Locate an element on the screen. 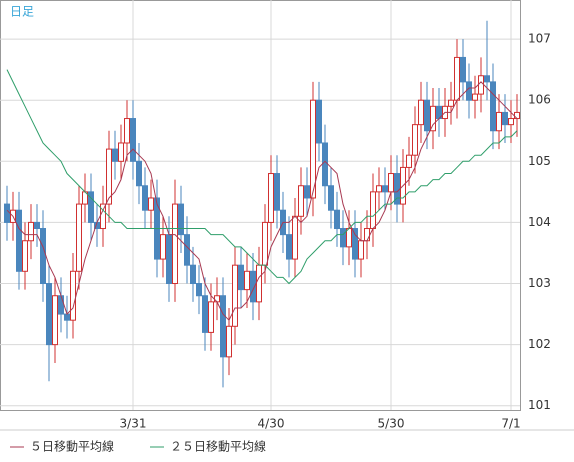 This screenshot has height=462, width=574. y-tick-label: 102 is located at coordinates (539, 344).